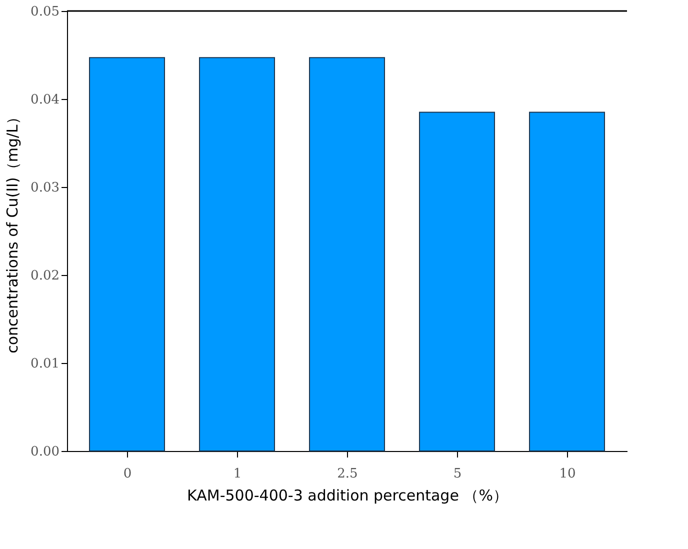  I want to click on x-tick-label: 2.5, so click(347, 474).